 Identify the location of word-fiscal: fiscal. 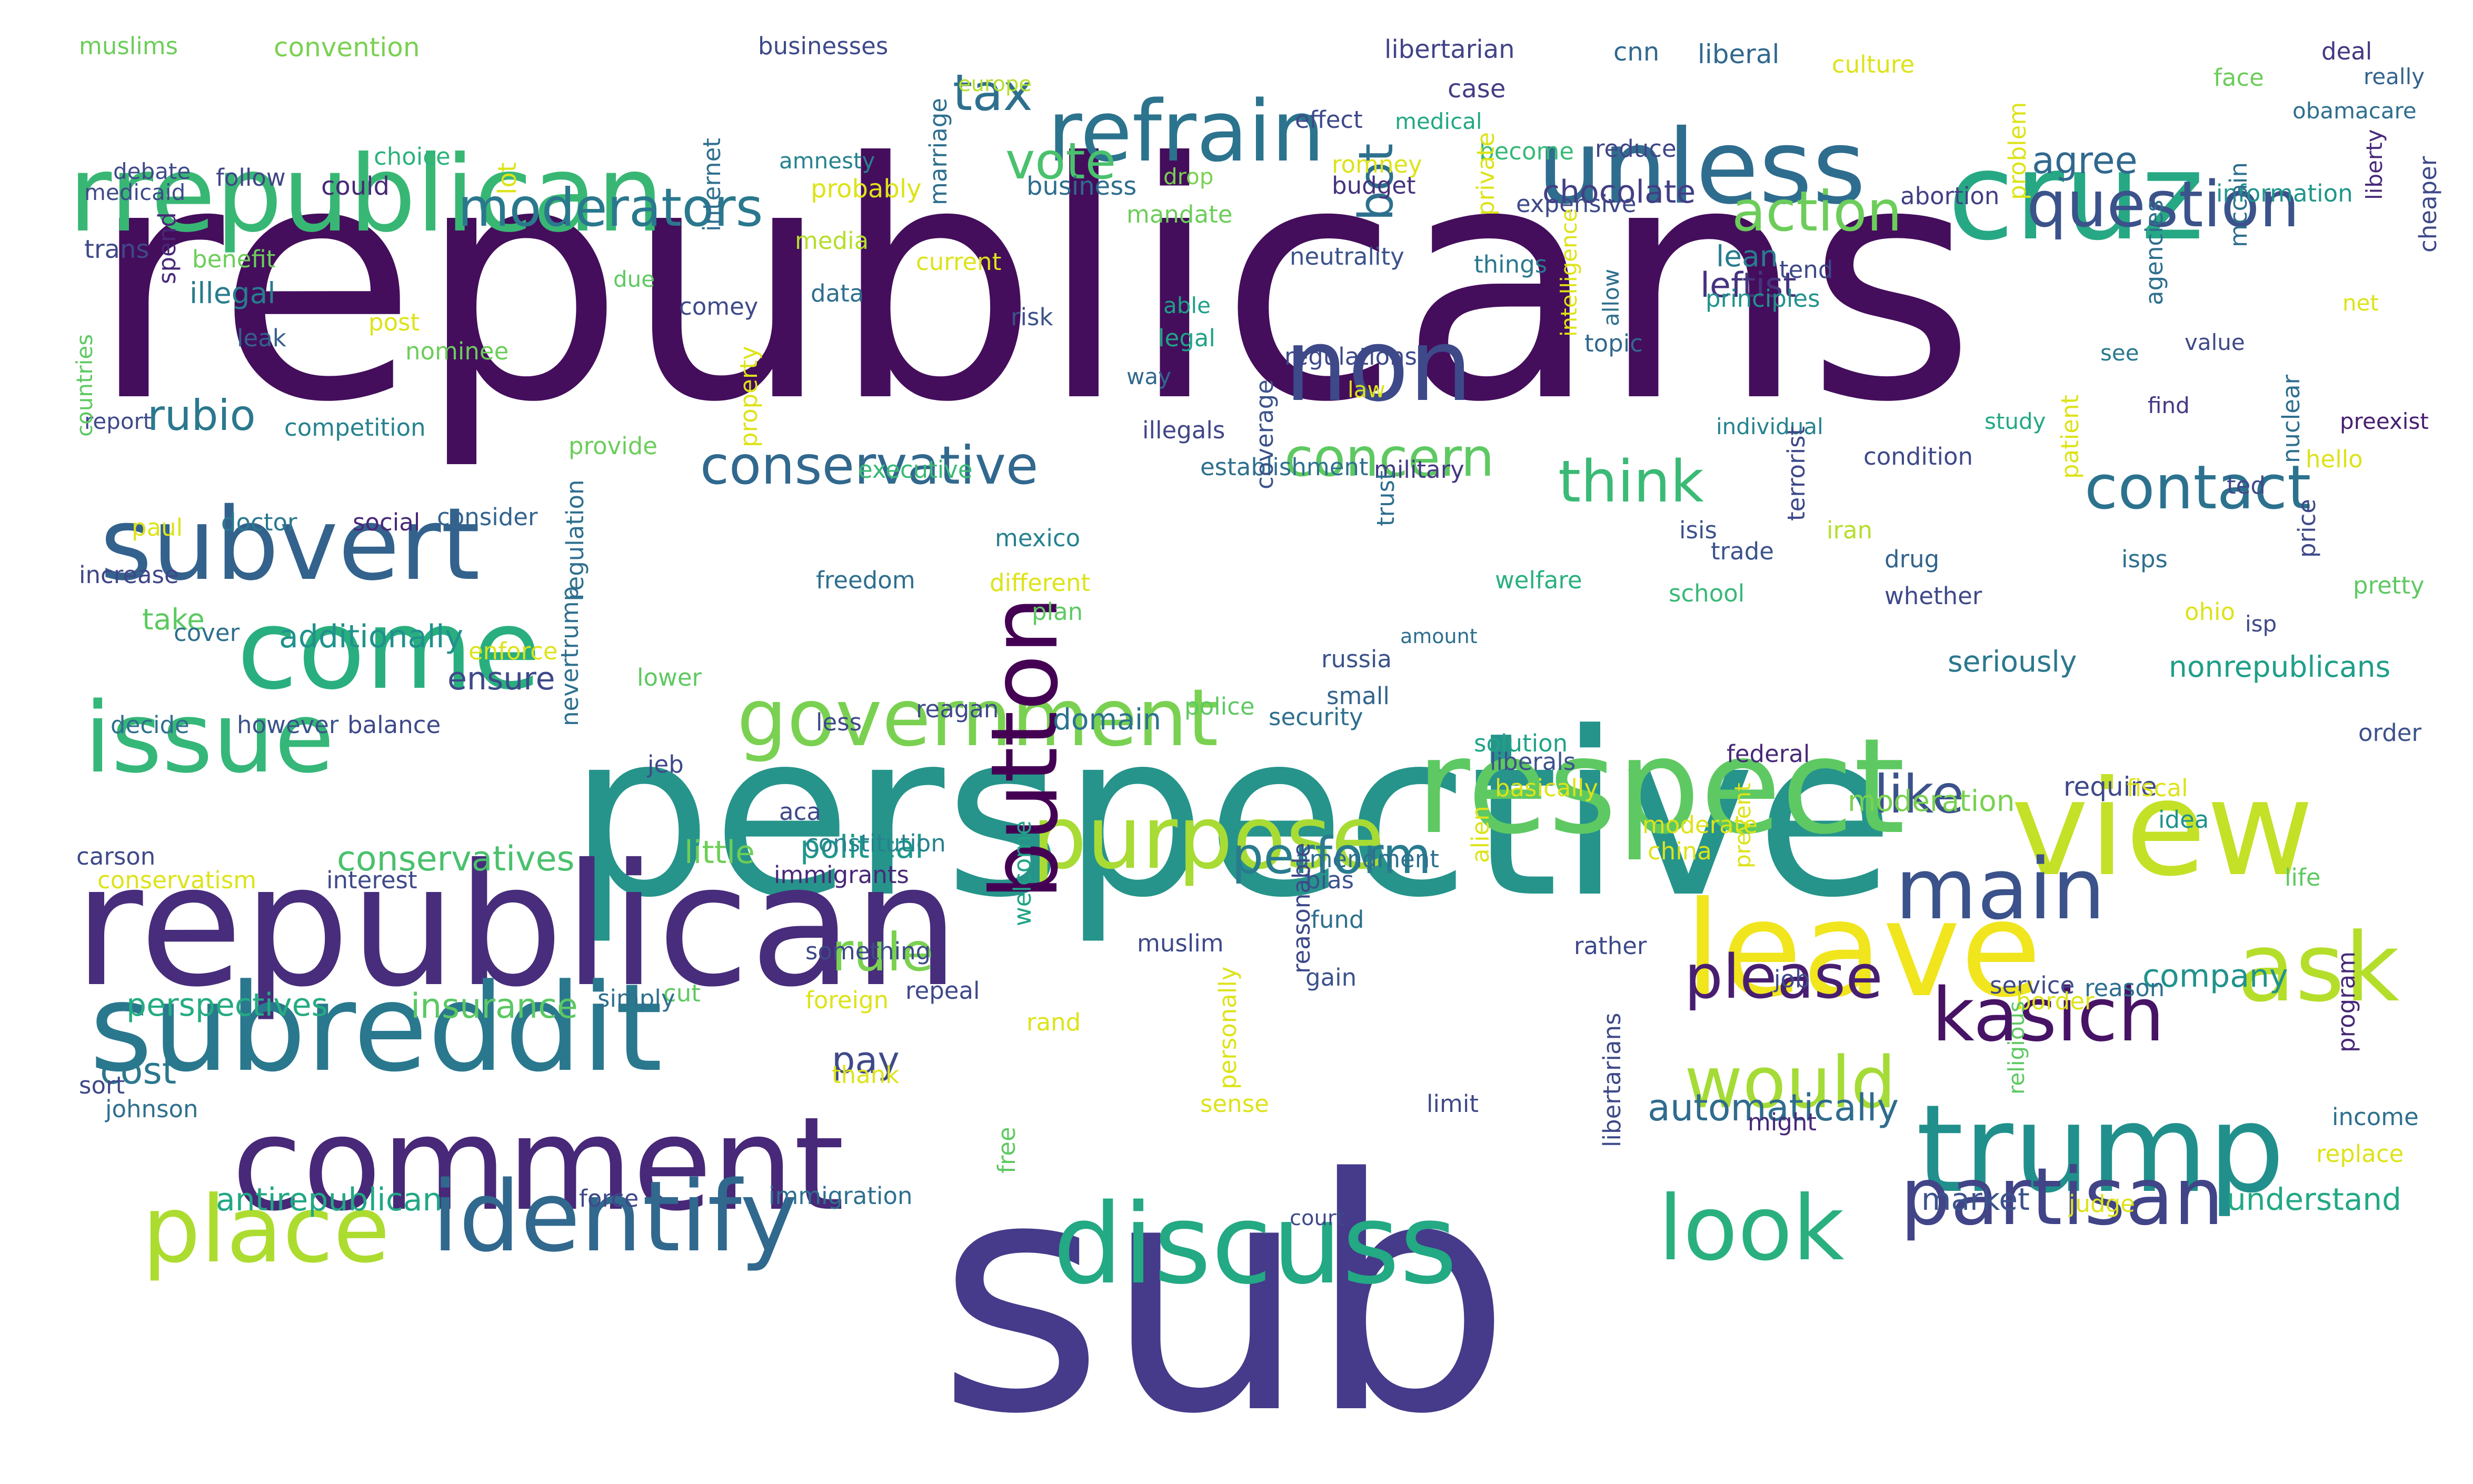
(2157, 788).